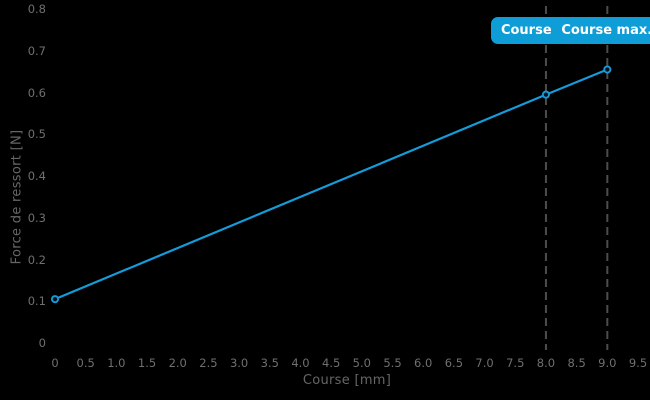  What do you see at coordinates (55, 363) in the screenshot?
I see `x-tick-label: 0` at bounding box center [55, 363].